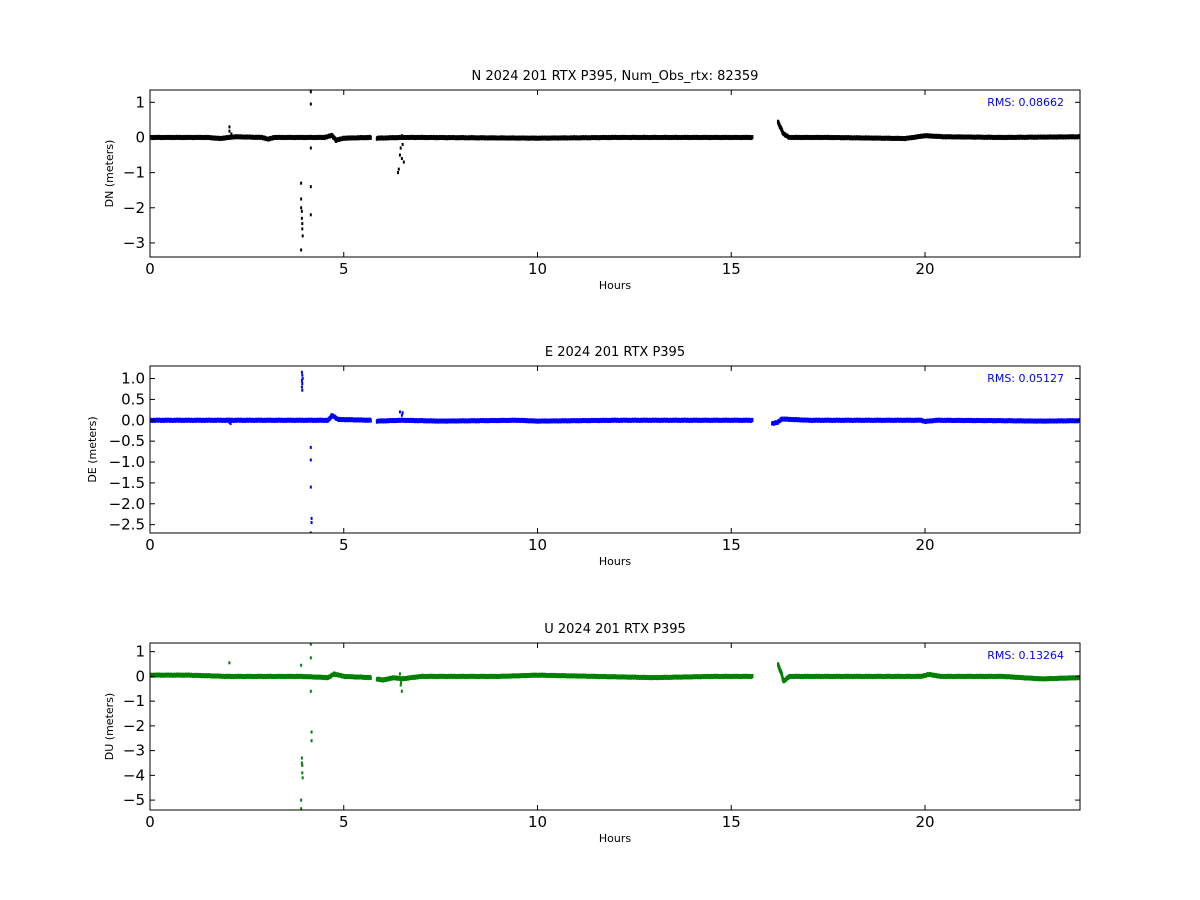 The height and width of the screenshot is (900, 1200). I want to click on n-rms-annotation: RMS: 0.08662, so click(1025, 102).